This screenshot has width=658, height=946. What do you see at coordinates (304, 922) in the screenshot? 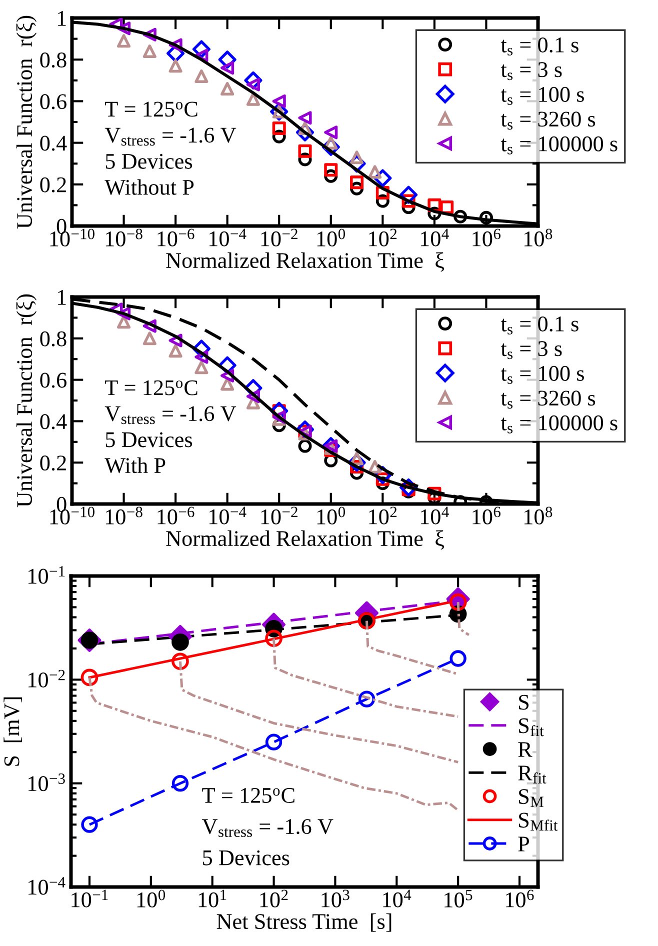
I see `x-axis-title: Net Stress Time [s]` at bounding box center [304, 922].